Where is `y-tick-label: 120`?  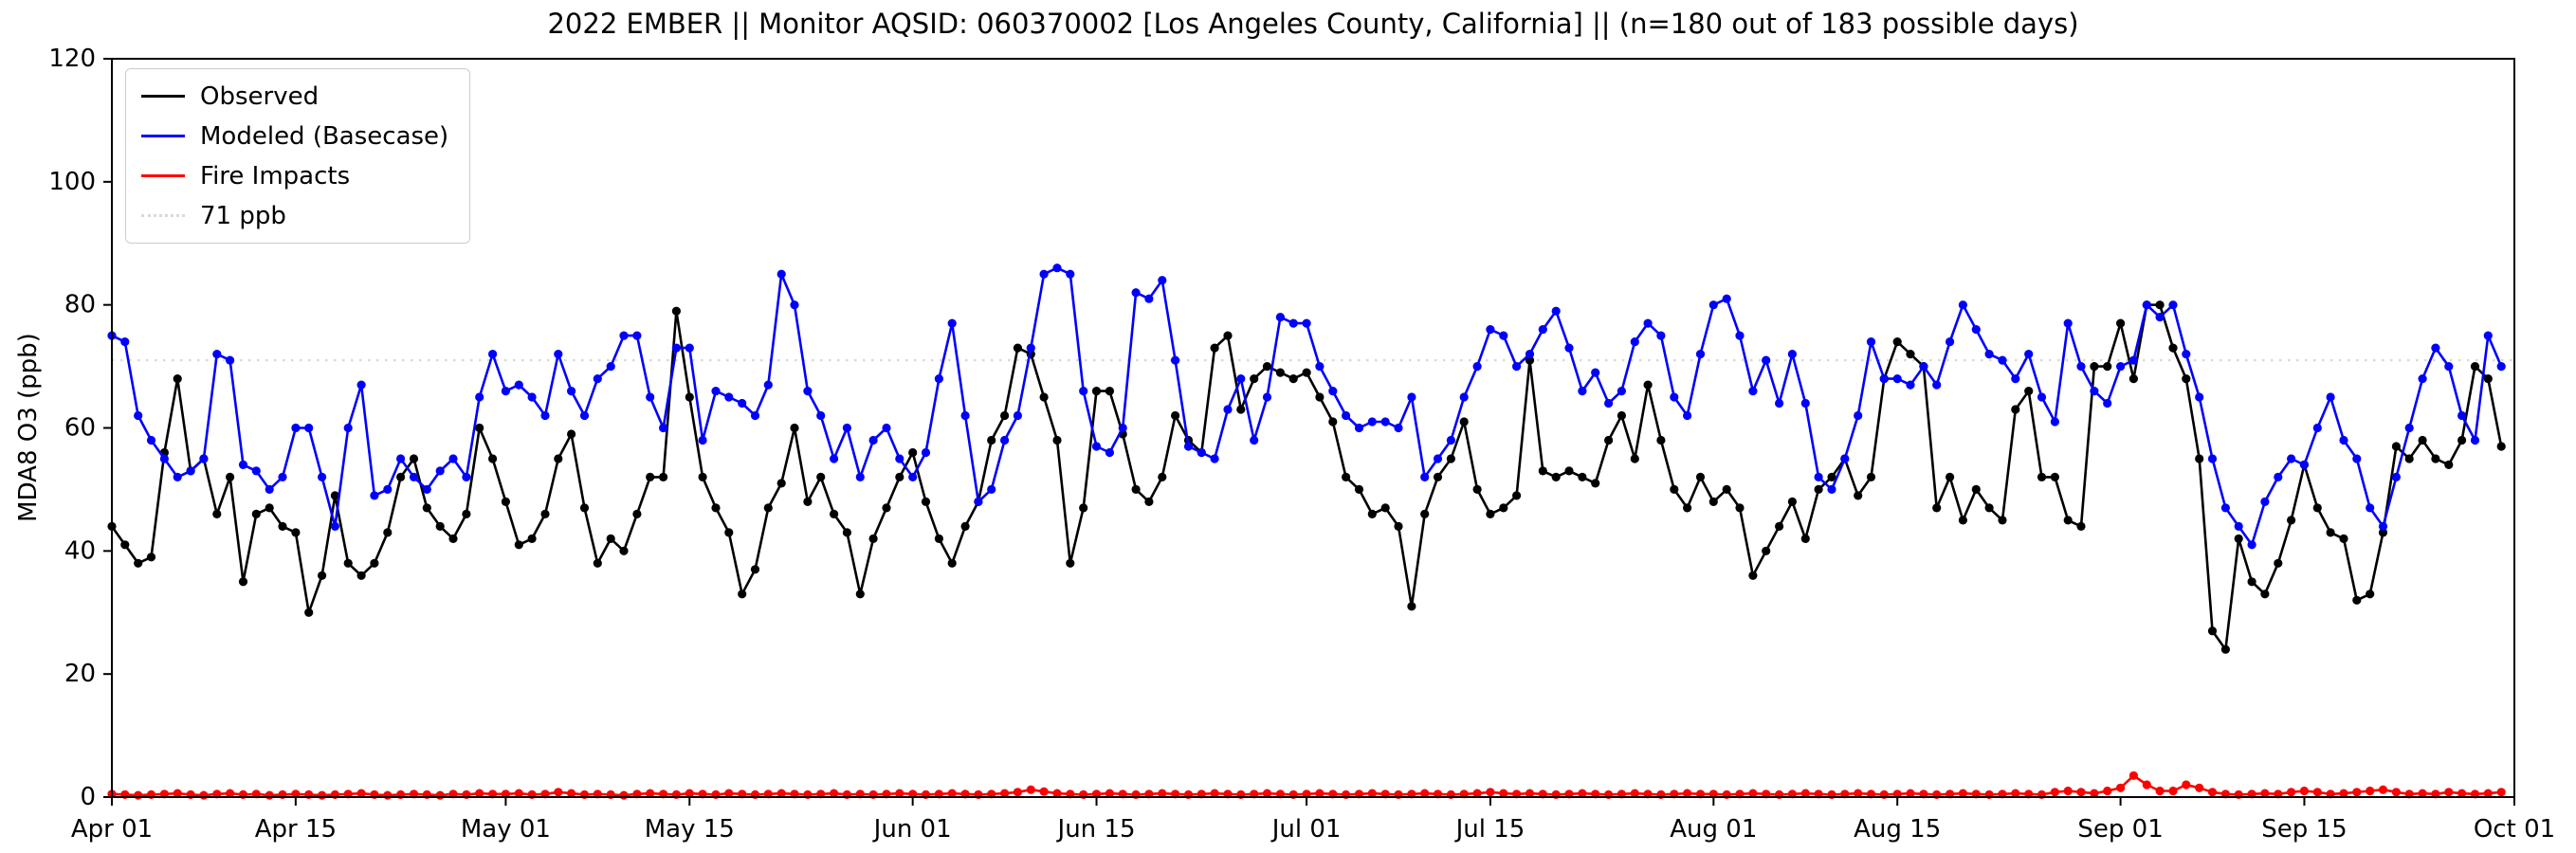
y-tick-label: 120 is located at coordinates (72, 59).